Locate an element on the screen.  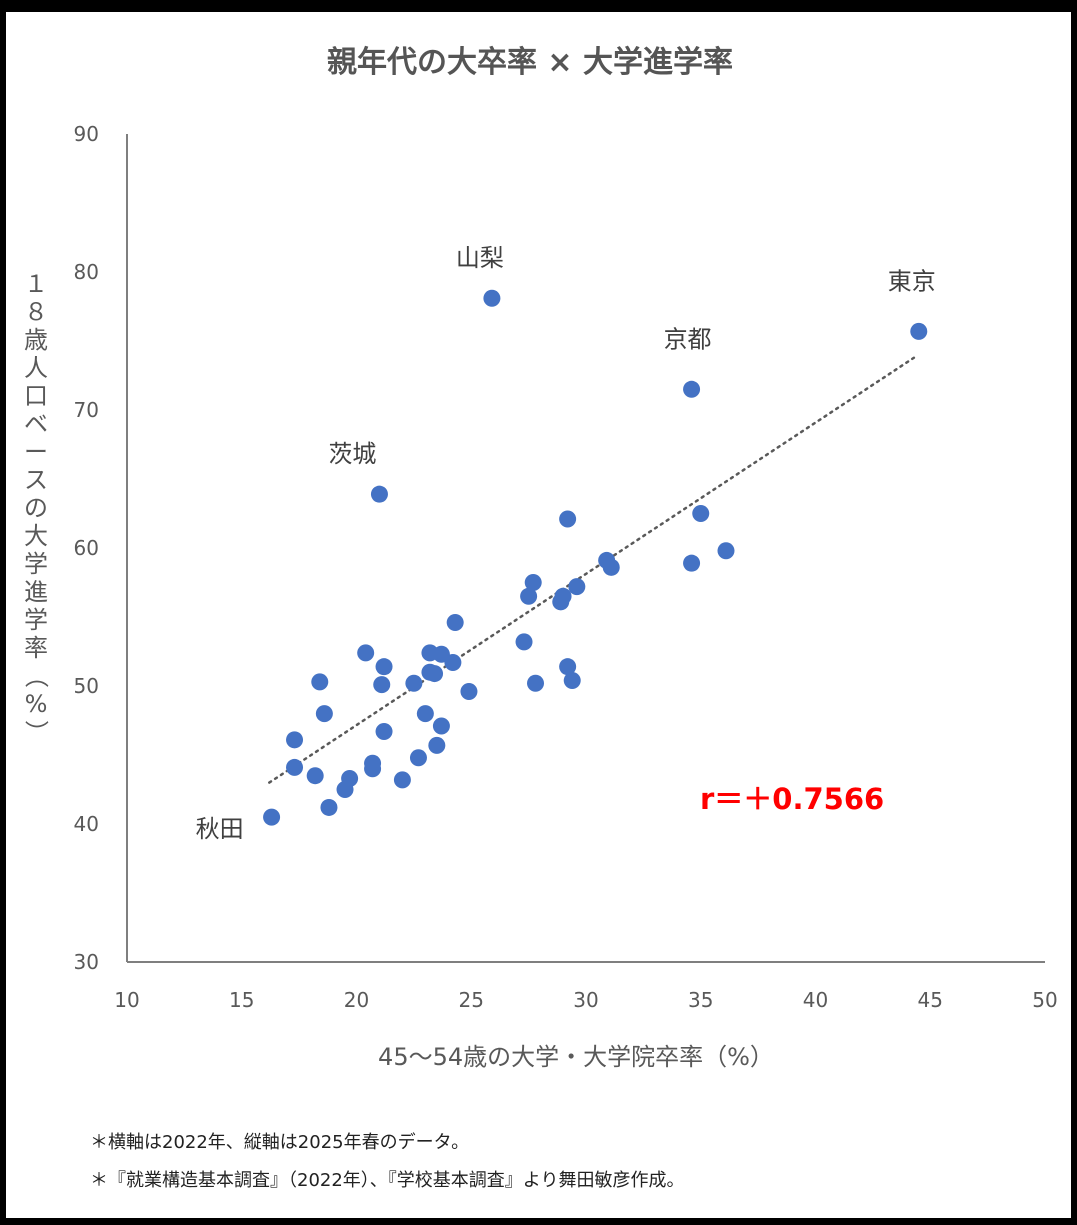
y-tick-label: 40 is located at coordinates (86, 824).